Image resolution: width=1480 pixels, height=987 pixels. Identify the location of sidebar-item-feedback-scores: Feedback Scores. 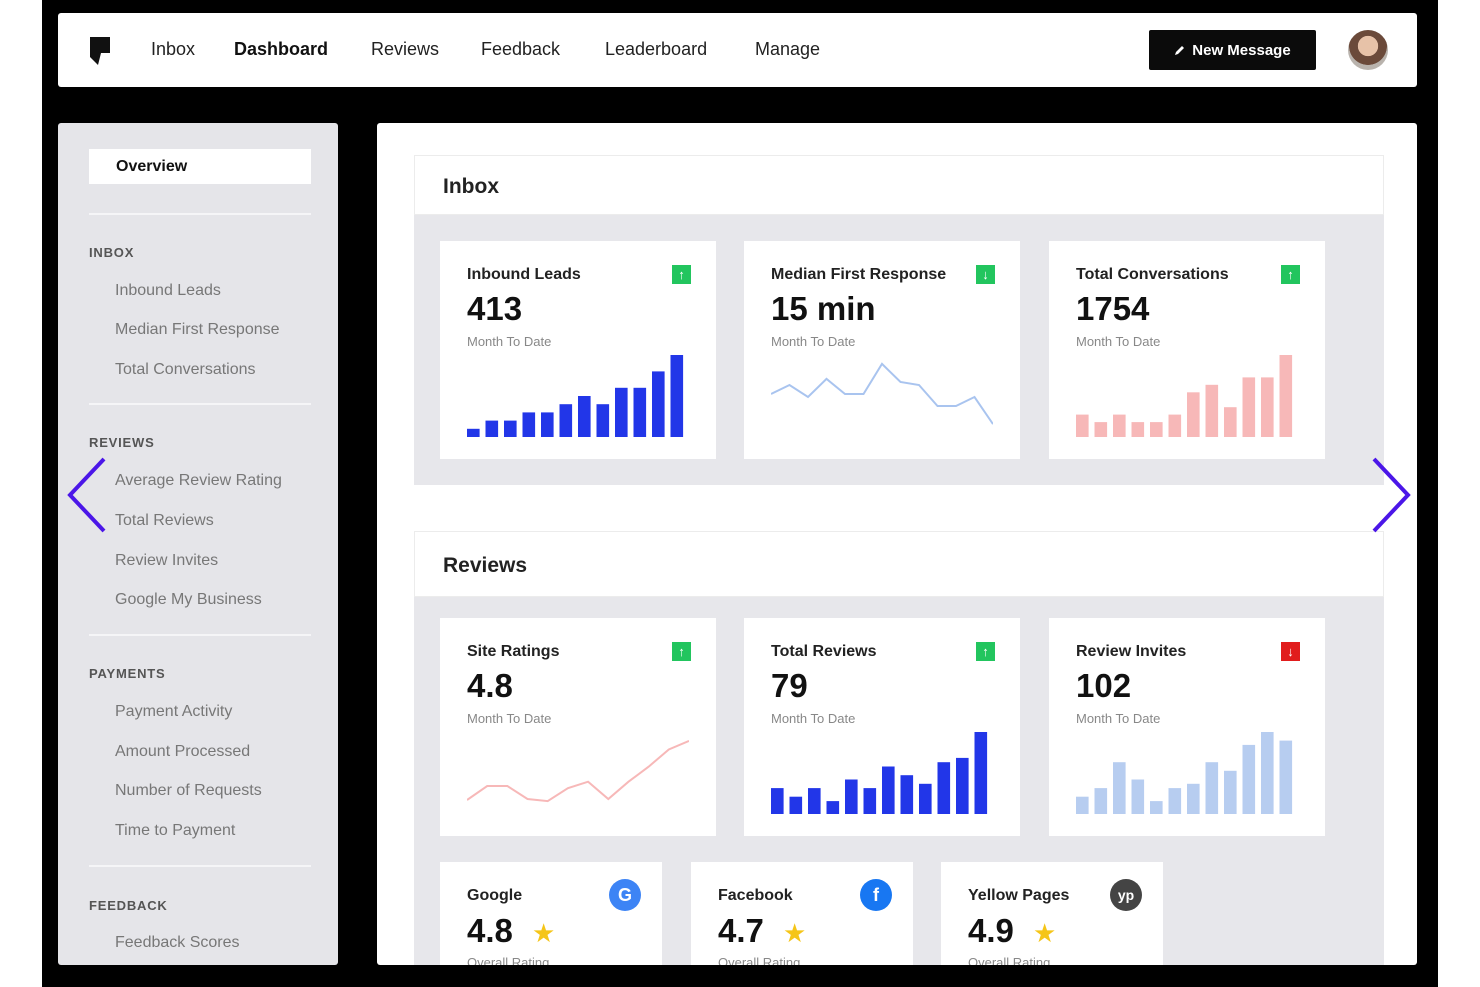
(177, 942).